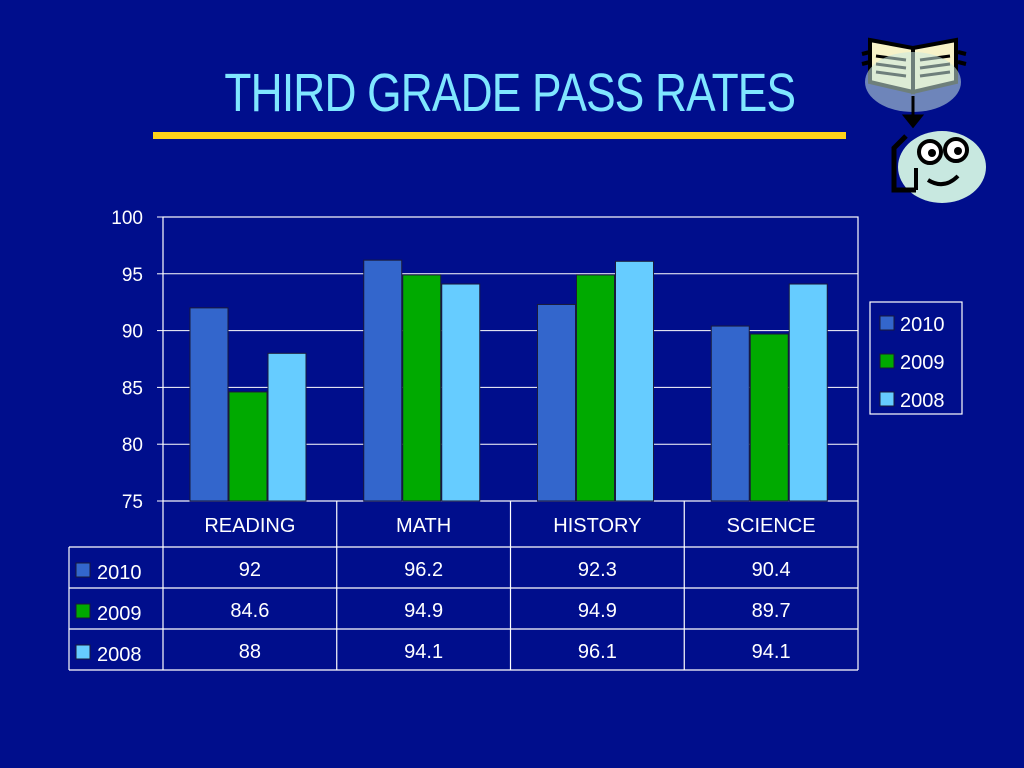  Describe the element at coordinates (771, 526) in the screenshot. I see `category-label: SCIENCE` at that location.